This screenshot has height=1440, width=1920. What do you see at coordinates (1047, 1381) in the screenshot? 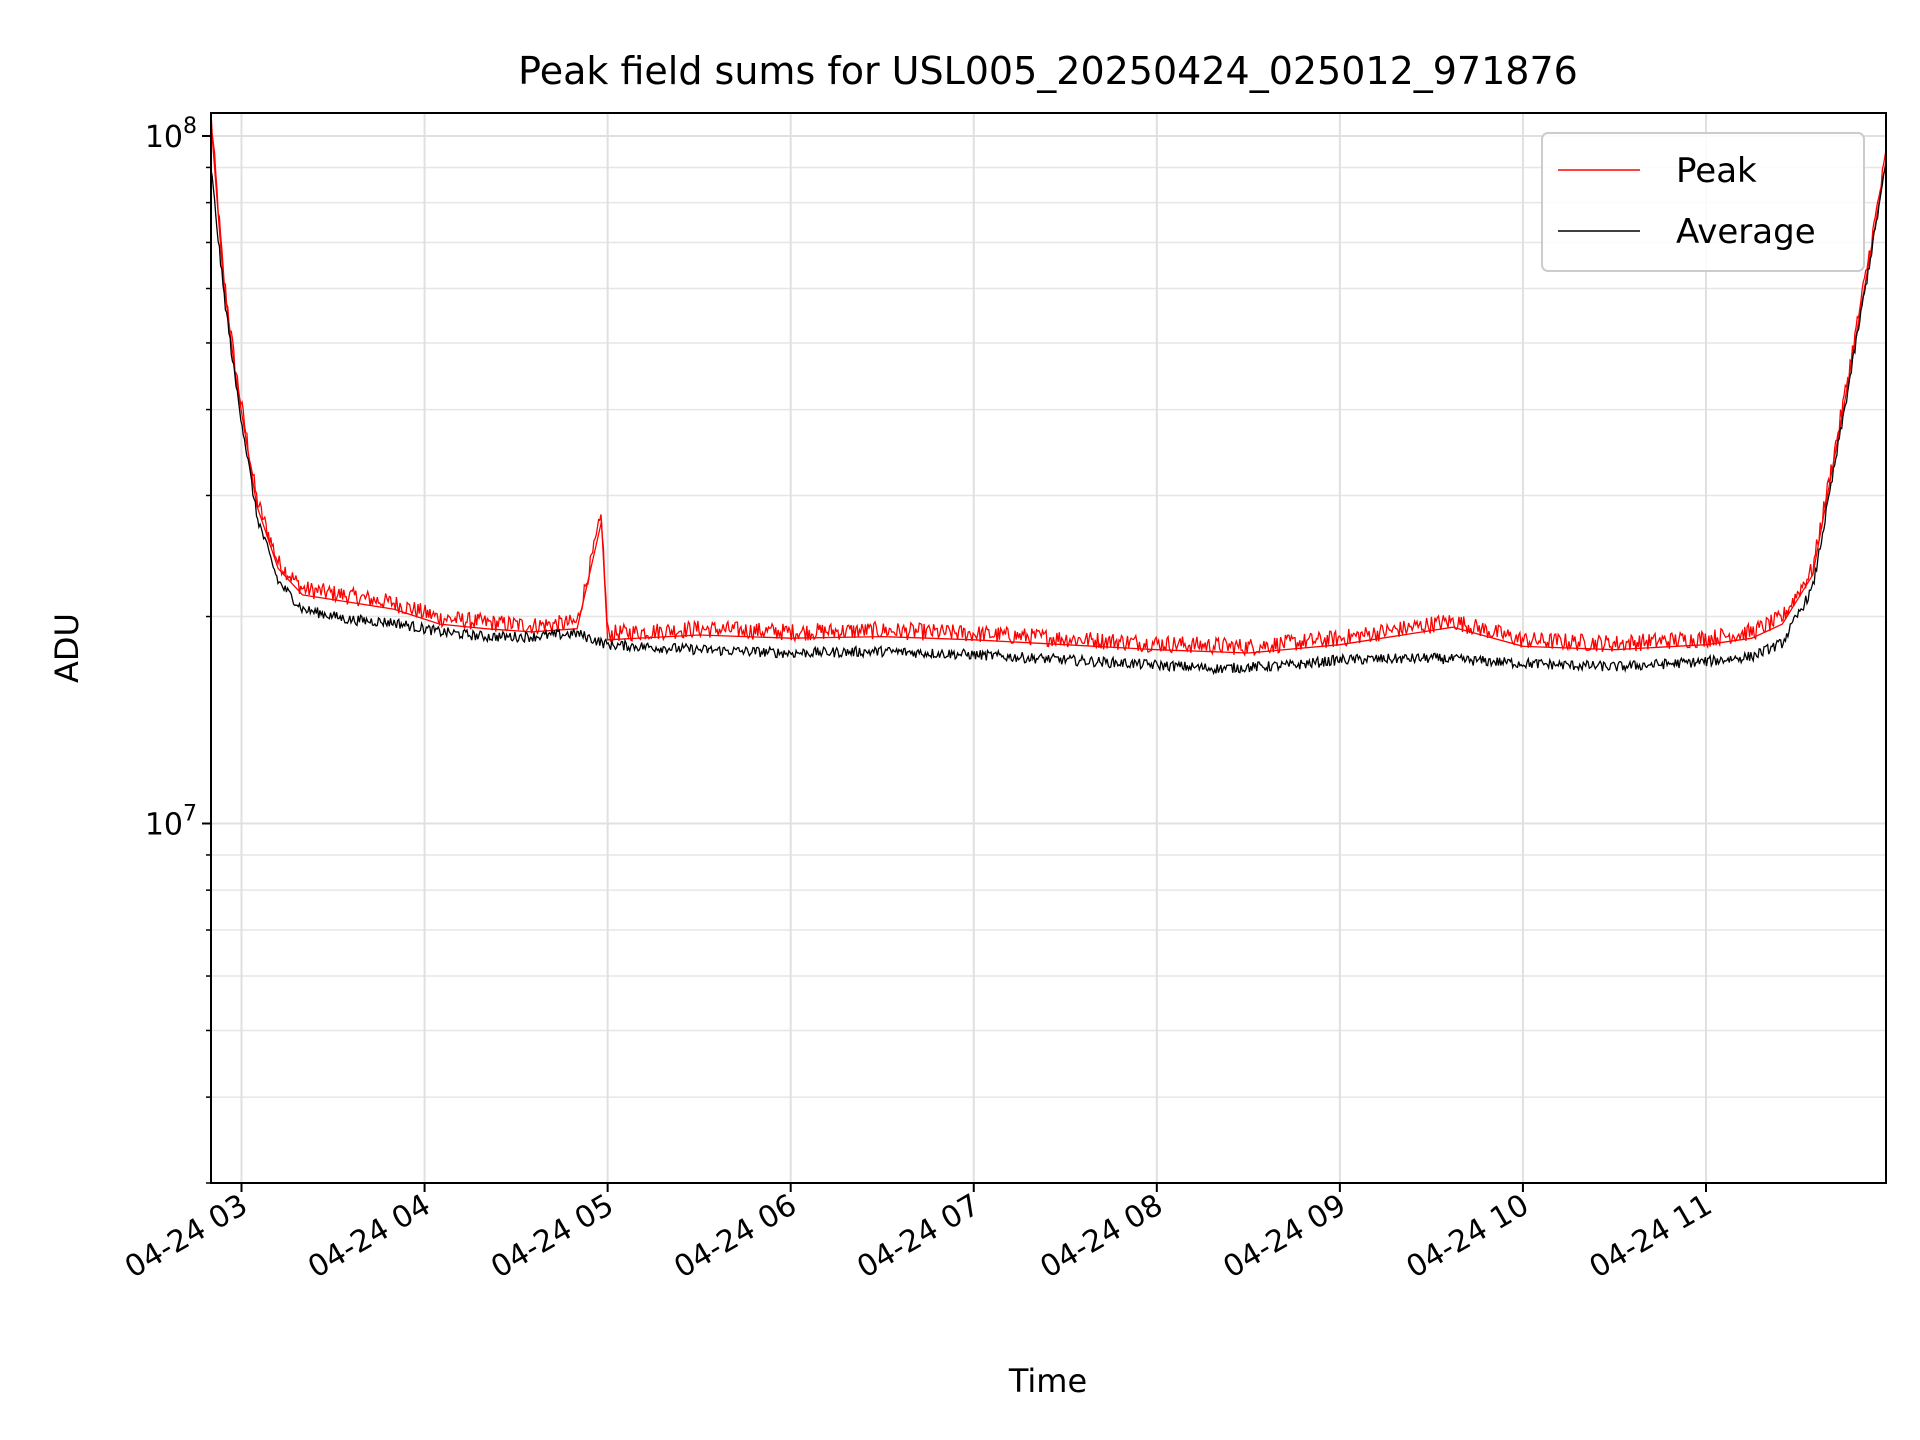
I see `x-axis-title: Time` at bounding box center [1047, 1381].